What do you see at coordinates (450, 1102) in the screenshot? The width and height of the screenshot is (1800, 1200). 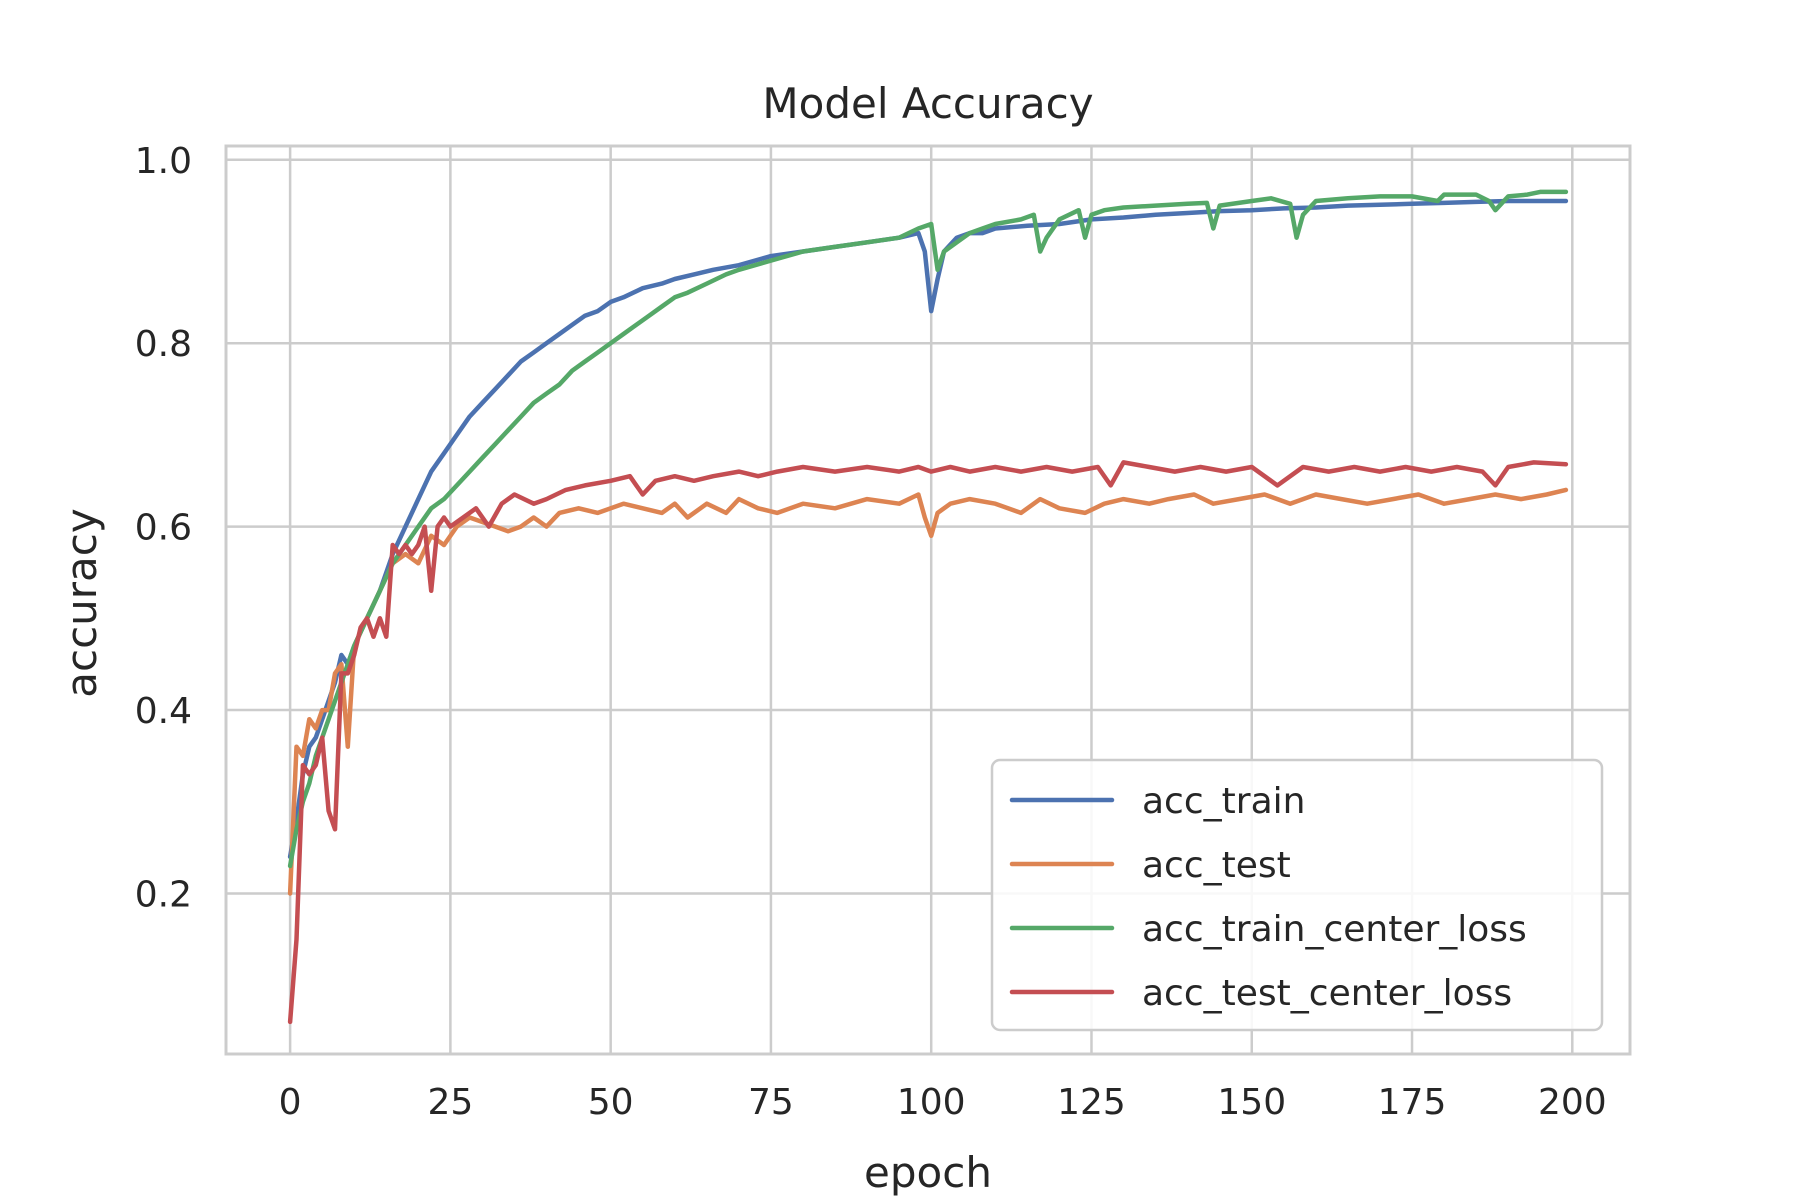 I see `x-tick-label: 25` at bounding box center [450, 1102].